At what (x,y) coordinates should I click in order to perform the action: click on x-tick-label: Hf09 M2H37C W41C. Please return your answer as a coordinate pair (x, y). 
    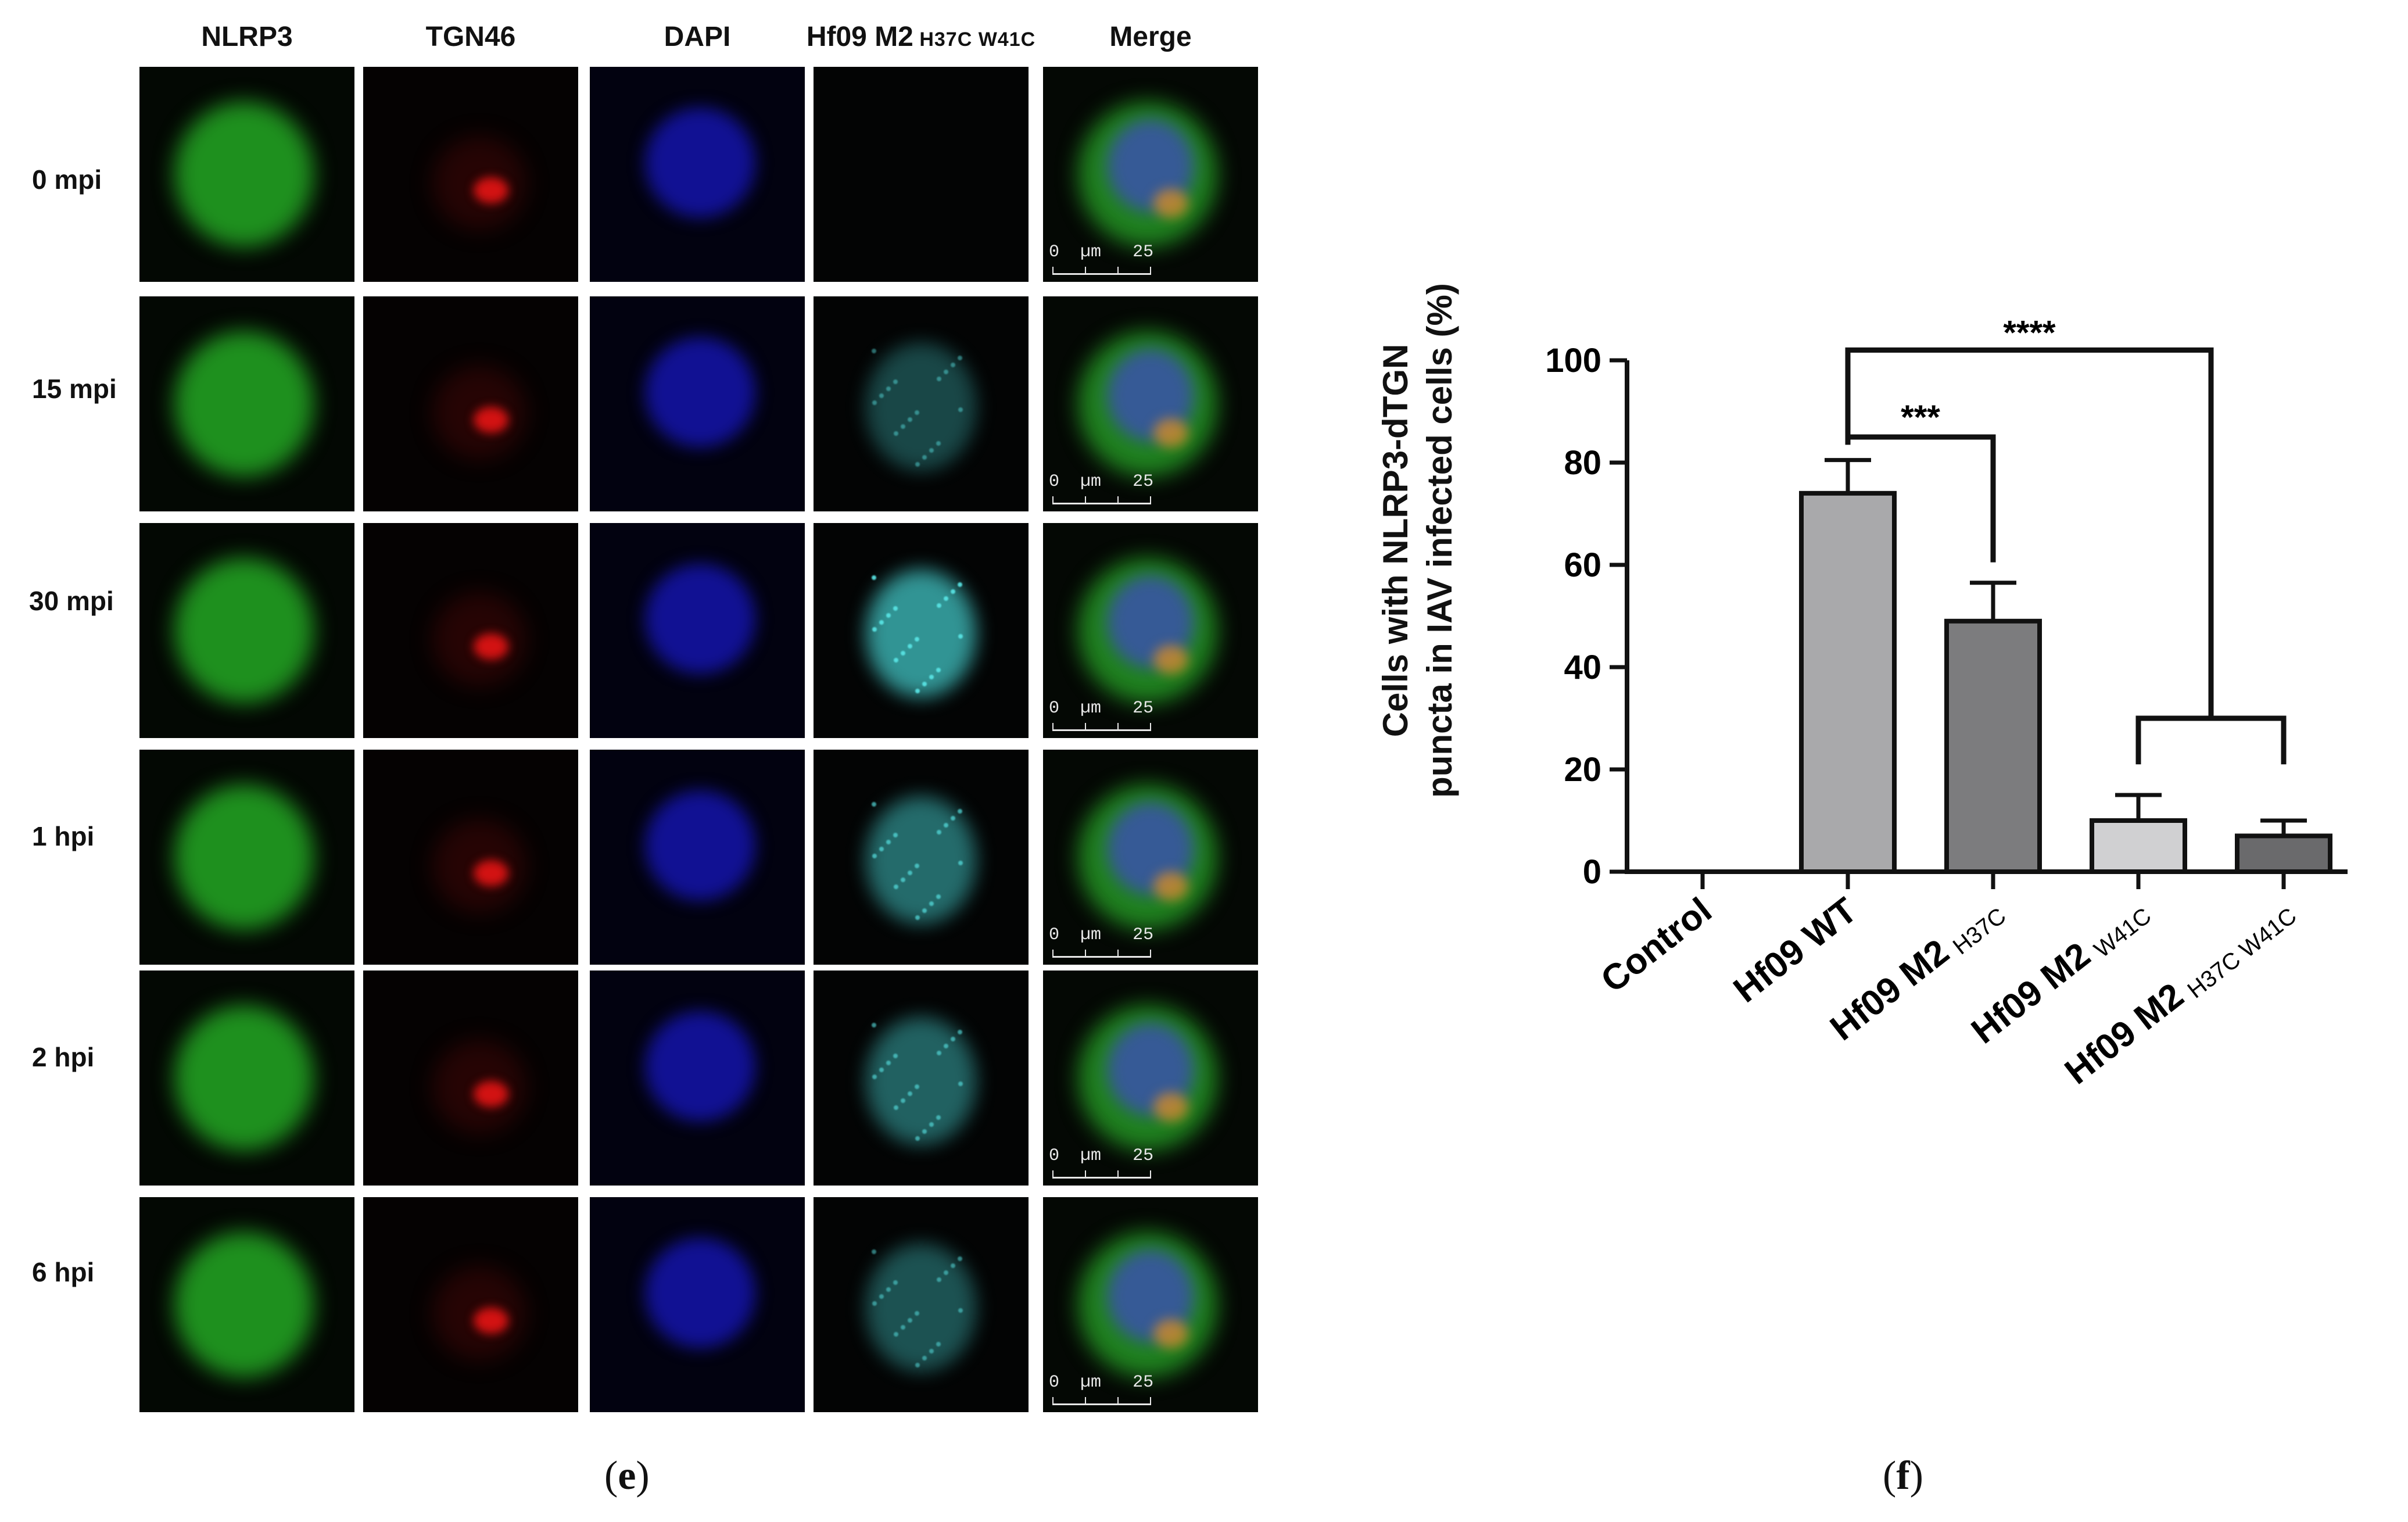
    Looking at the image, I should click on (2180, 992).